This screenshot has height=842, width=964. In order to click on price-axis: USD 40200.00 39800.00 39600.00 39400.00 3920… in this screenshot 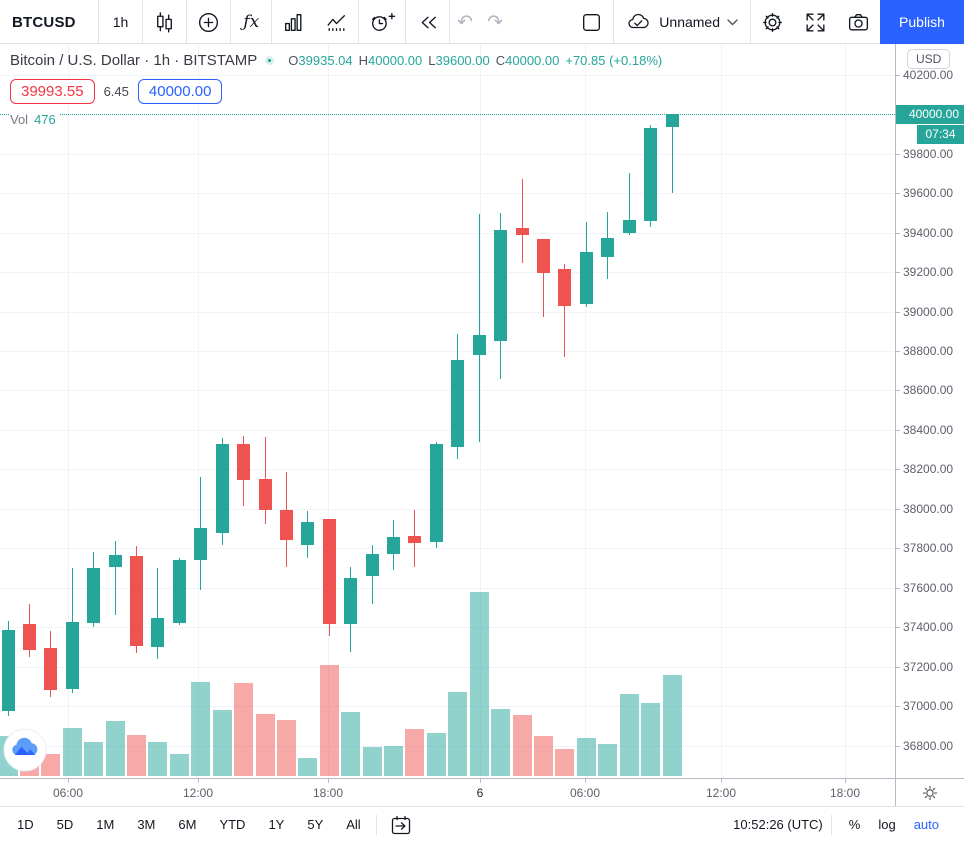, I will do `click(929, 411)`.